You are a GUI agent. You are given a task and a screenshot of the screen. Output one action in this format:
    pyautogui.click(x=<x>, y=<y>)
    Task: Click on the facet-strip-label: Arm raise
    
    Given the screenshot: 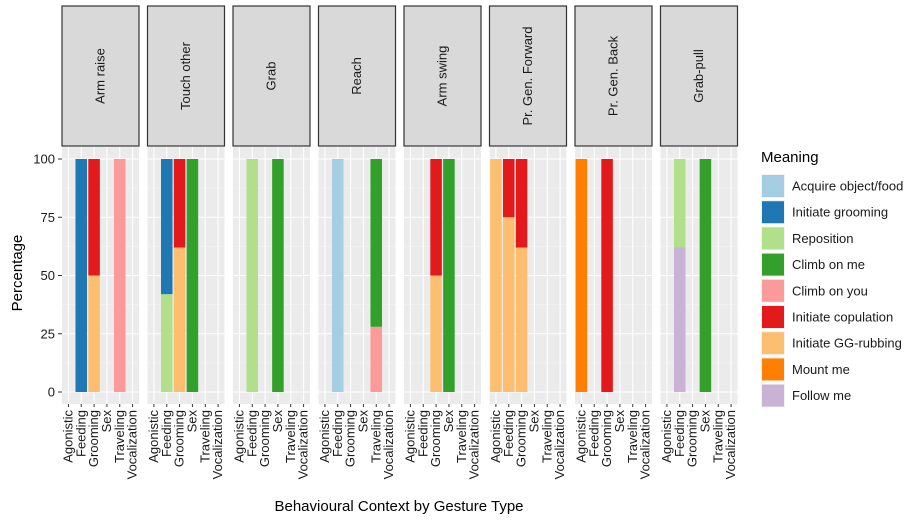 What is the action you would take?
    pyautogui.click(x=100, y=76)
    